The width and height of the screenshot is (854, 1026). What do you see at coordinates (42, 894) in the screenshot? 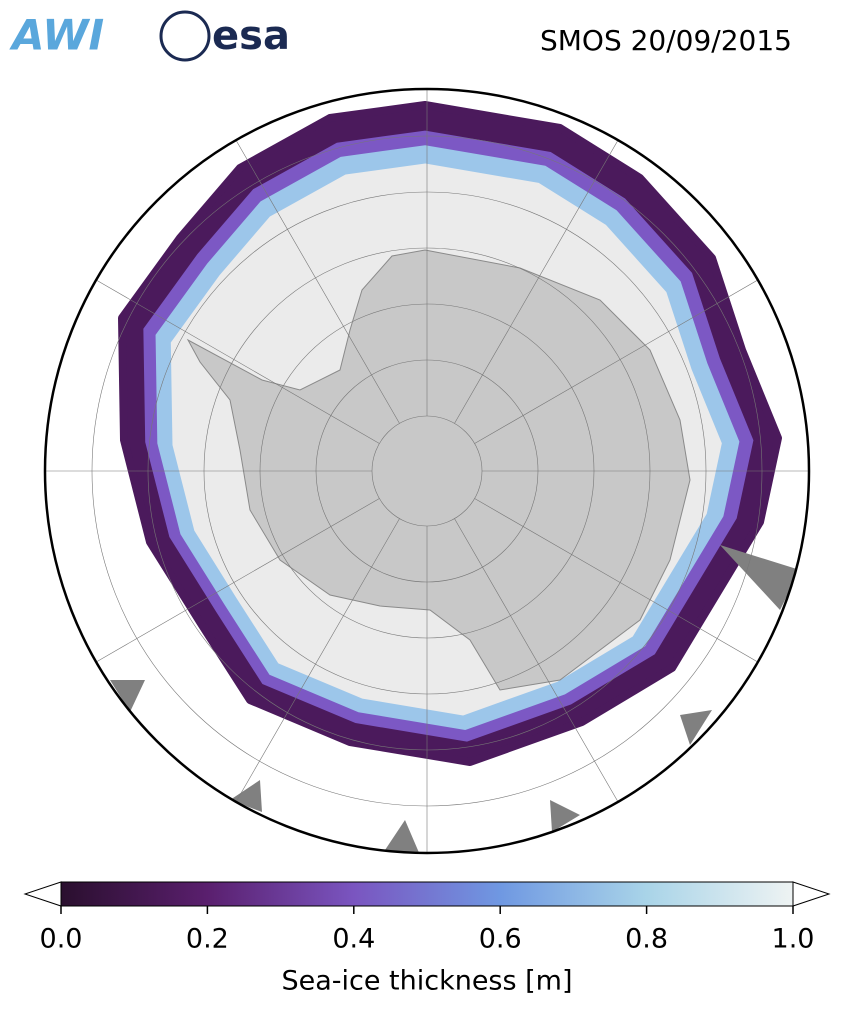
I see `colorbar-extend-low` at bounding box center [42, 894].